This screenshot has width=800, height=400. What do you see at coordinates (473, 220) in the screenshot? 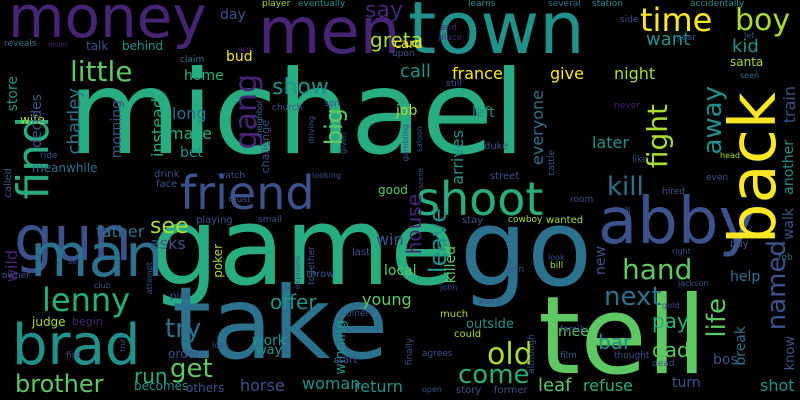
I see `word-stay: stay` at bounding box center [473, 220].